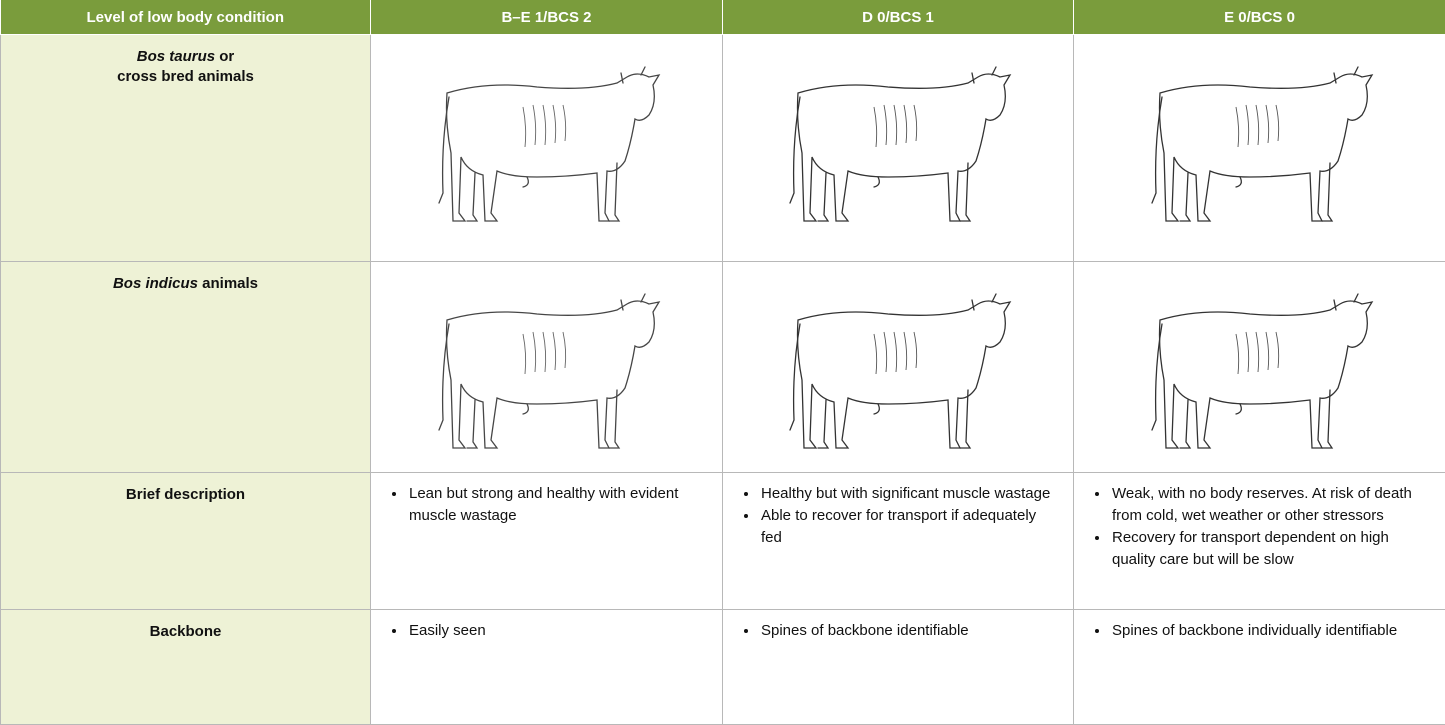 The width and height of the screenshot is (1445, 725). I want to click on label-italic: Bos taurus, so click(176, 56).